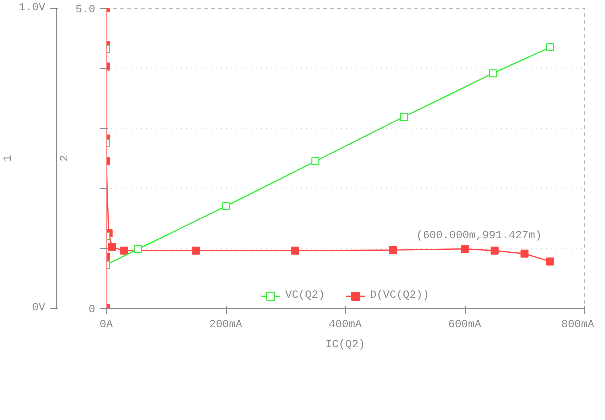 The height and width of the screenshot is (420, 605). I want to click on x-tick-label: 600mA, so click(465, 326).